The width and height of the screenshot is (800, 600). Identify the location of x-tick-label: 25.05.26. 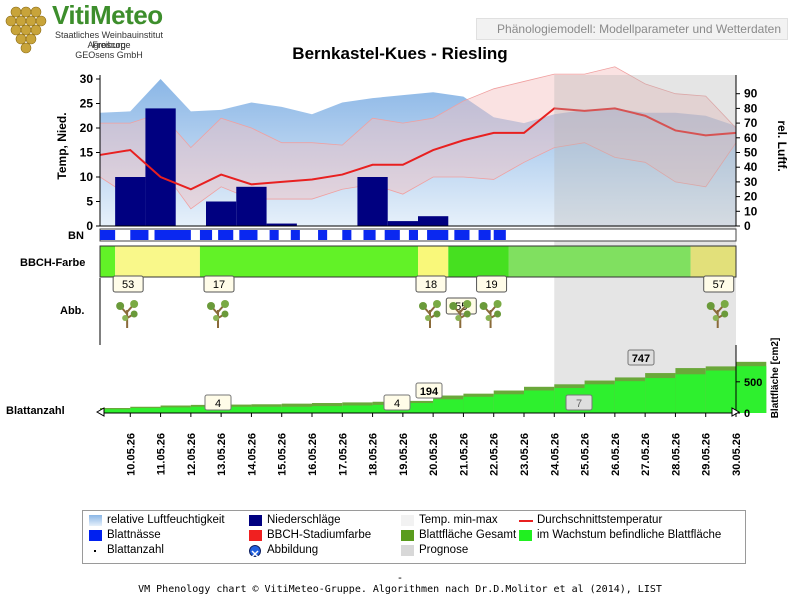
(586, 454).